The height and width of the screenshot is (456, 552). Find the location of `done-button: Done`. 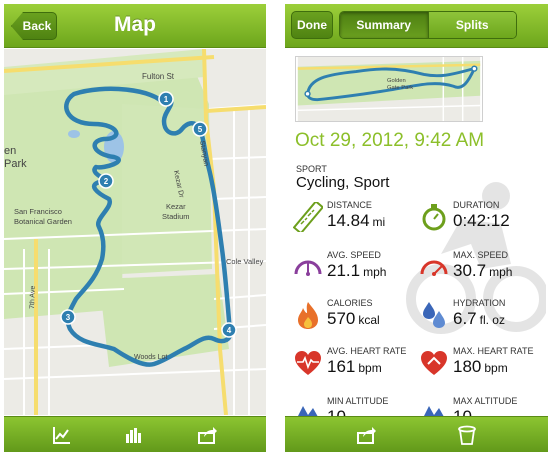

done-button: Done is located at coordinates (312, 25).